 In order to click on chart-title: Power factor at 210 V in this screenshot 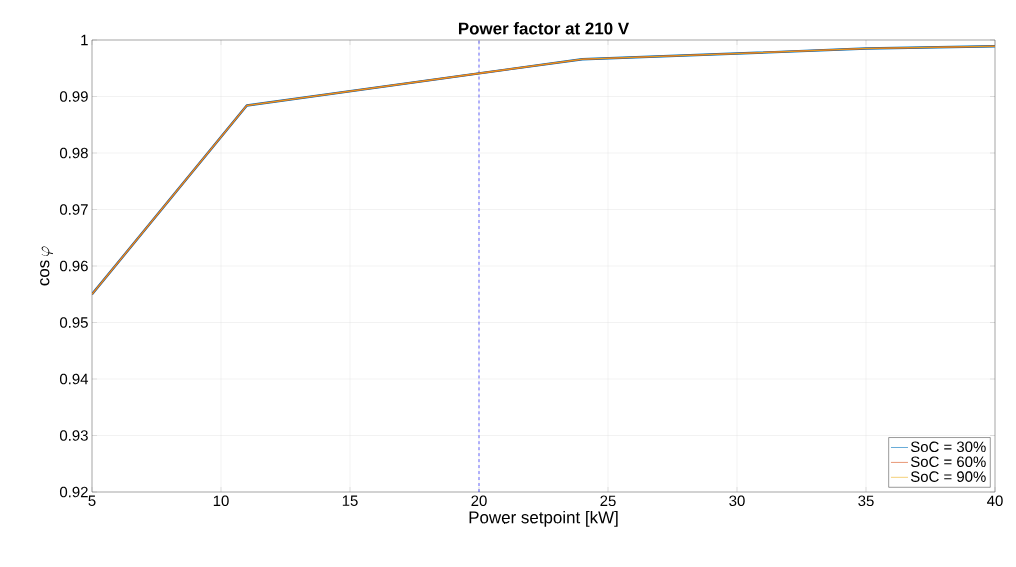, I will do `click(544, 28)`.